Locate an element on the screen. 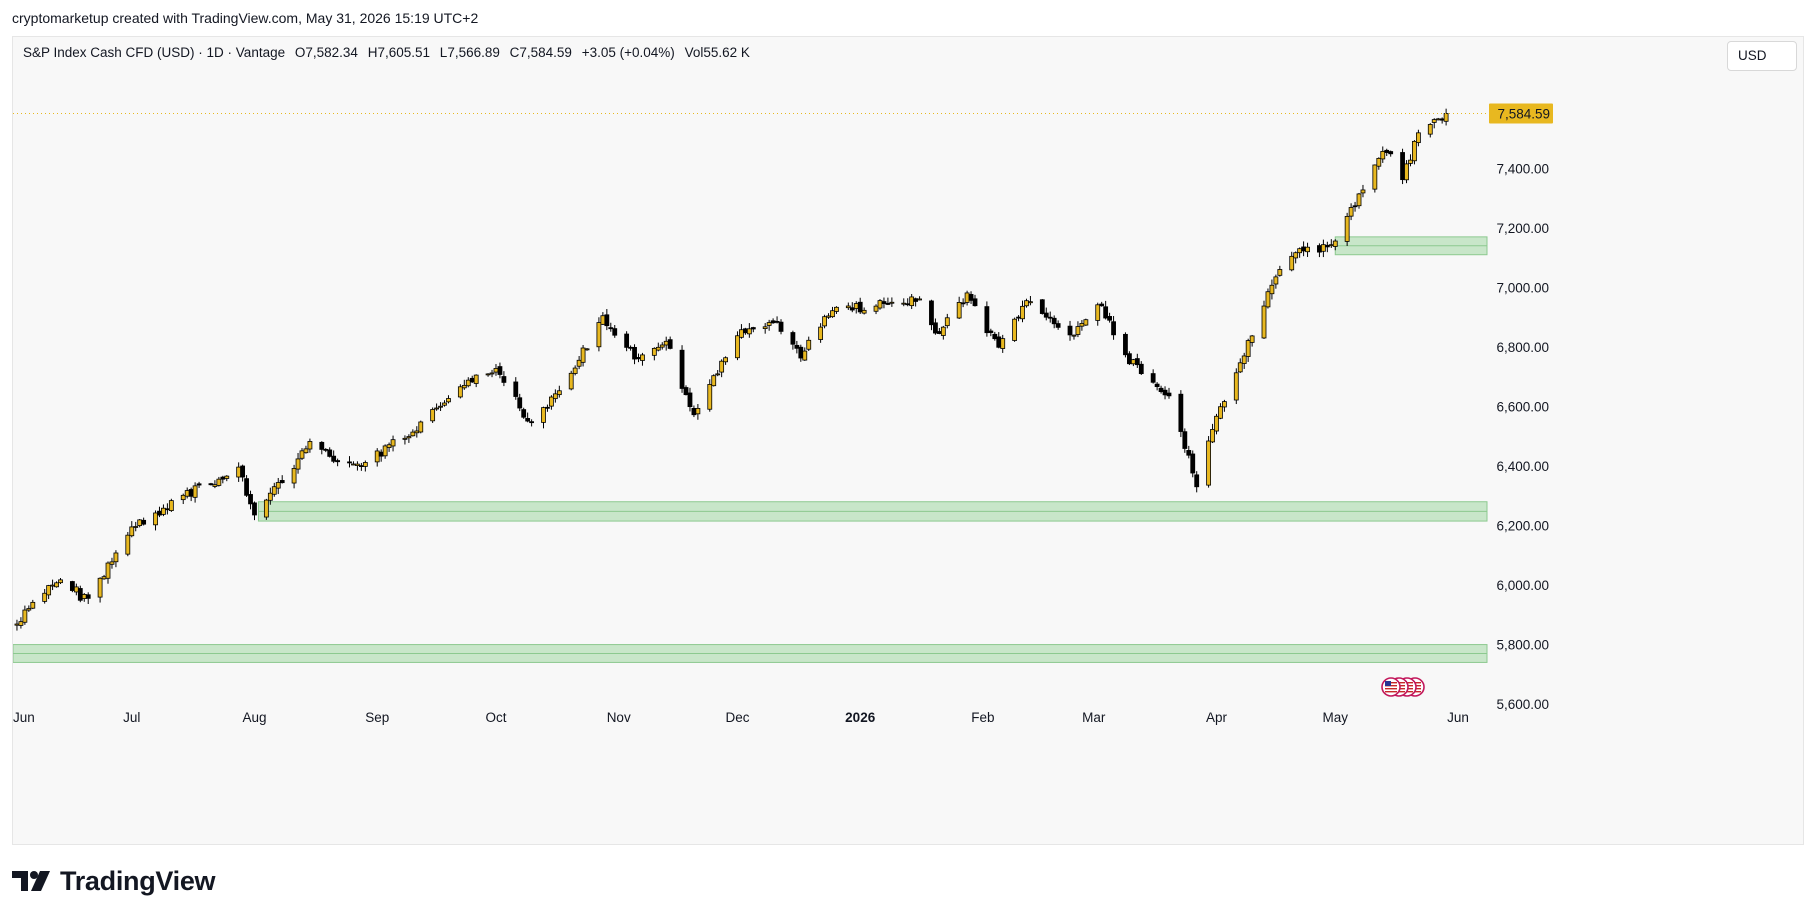 The image size is (1814, 921). brand-name: TradingView is located at coordinates (138, 880).